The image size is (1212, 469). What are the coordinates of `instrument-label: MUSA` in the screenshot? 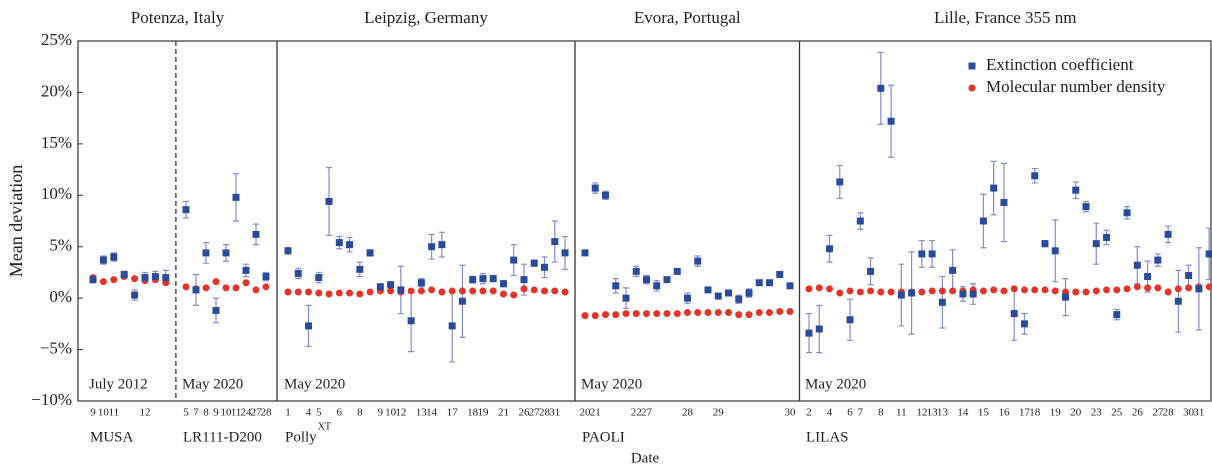 It's located at (112, 437).